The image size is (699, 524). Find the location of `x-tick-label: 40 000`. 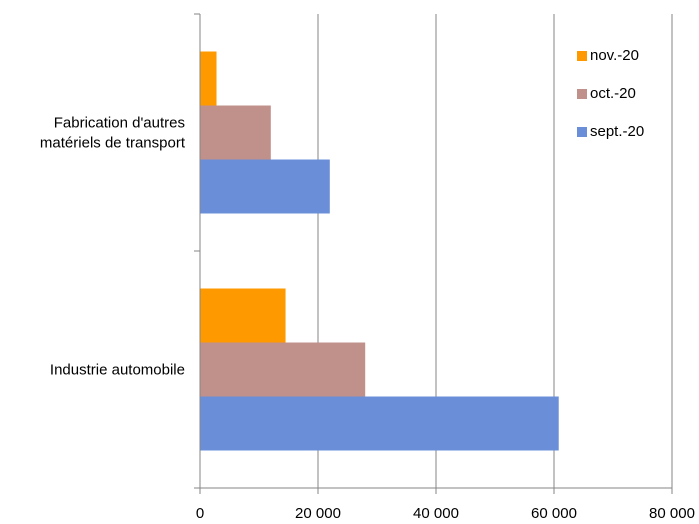

x-tick-label: 40 000 is located at coordinates (436, 512).